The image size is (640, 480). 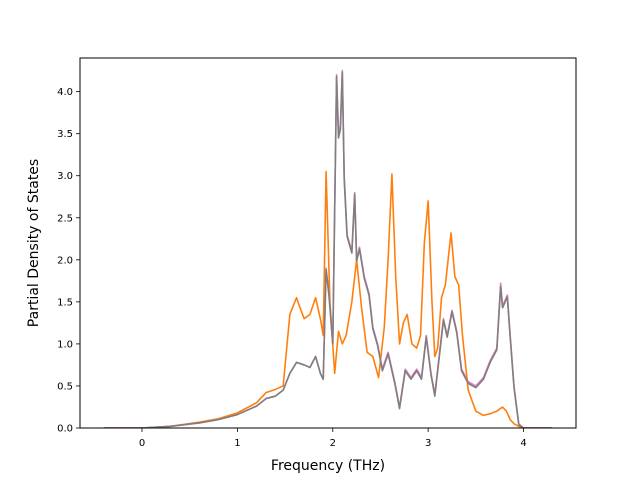 I want to click on y-axis-label: Partial Density of States, so click(x=34, y=243).